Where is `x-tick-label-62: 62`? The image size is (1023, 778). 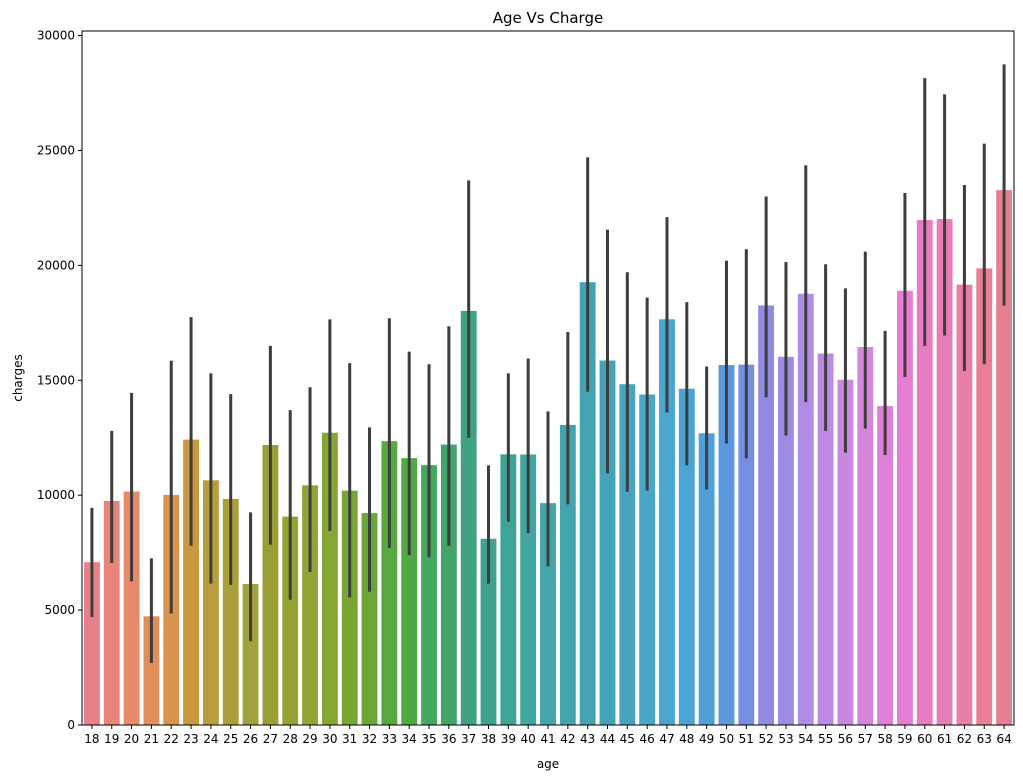 x-tick-label-62: 62 is located at coordinates (964, 739).